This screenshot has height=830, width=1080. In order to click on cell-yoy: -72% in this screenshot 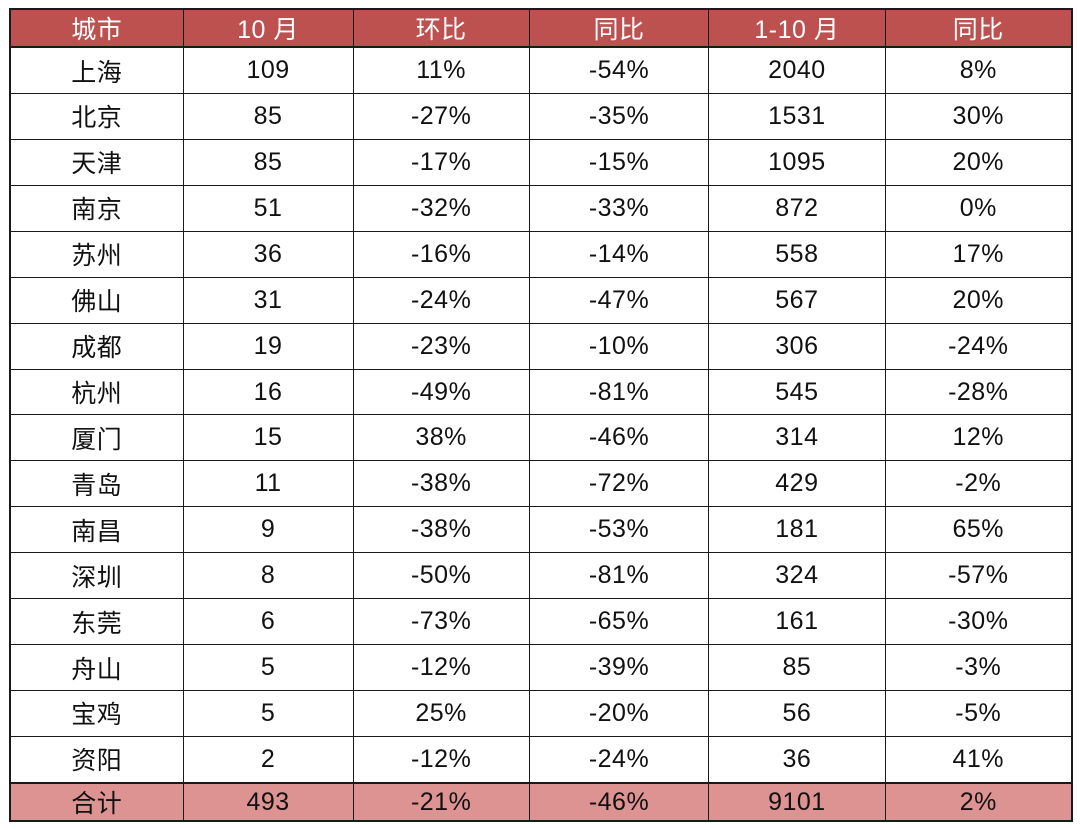, I will do `click(619, 484)`.